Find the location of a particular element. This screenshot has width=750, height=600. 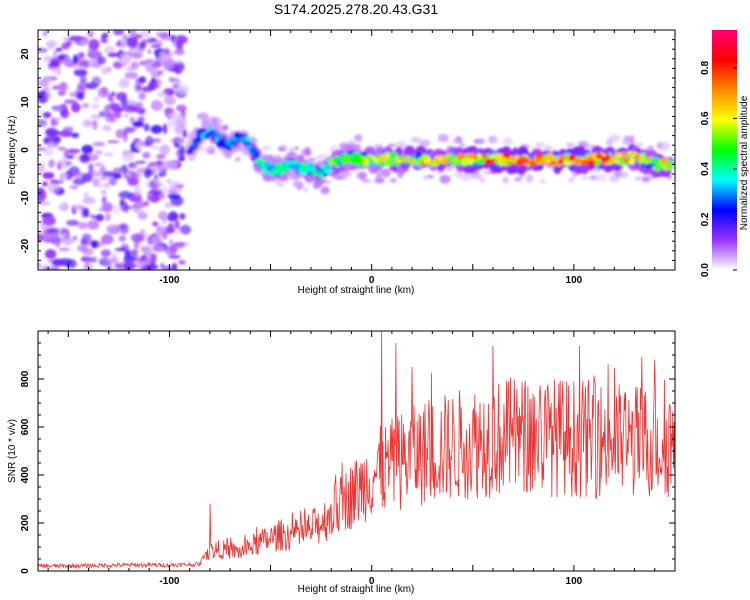

y-tick-label: 10 is located at coordinates (25, 102).